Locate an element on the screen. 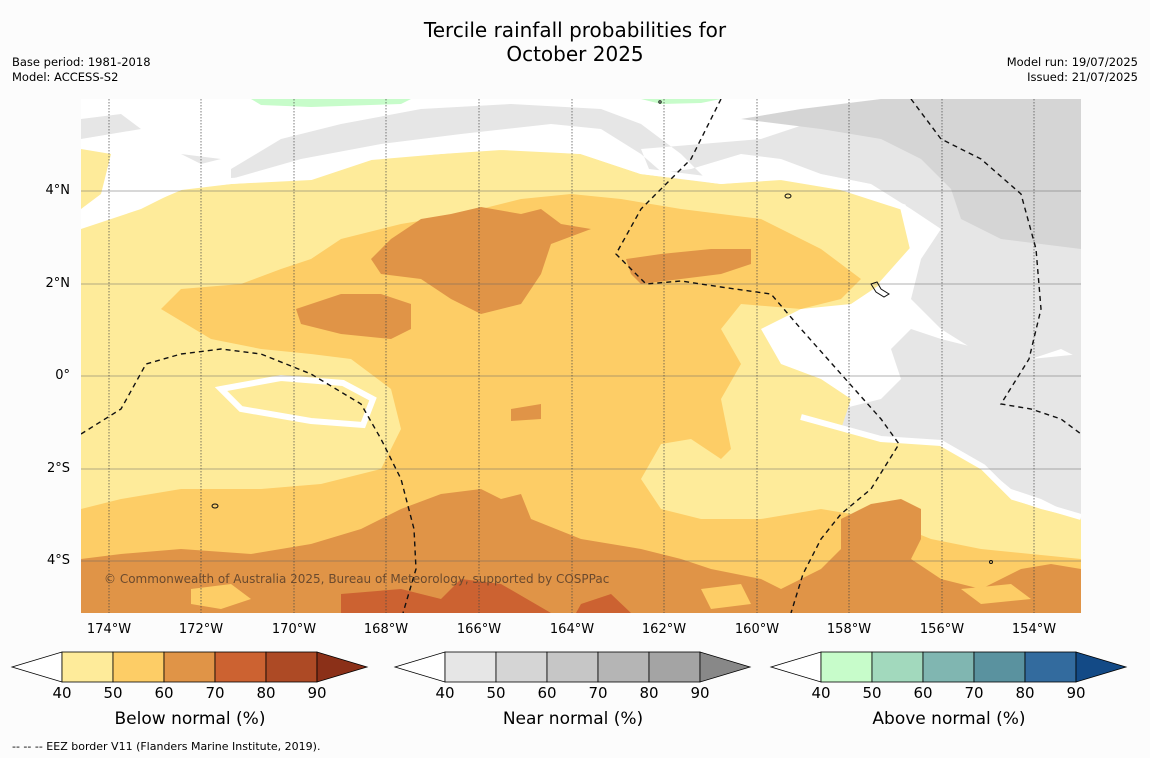  title-line-2: October 2025 is located at coordinates (575, 54).